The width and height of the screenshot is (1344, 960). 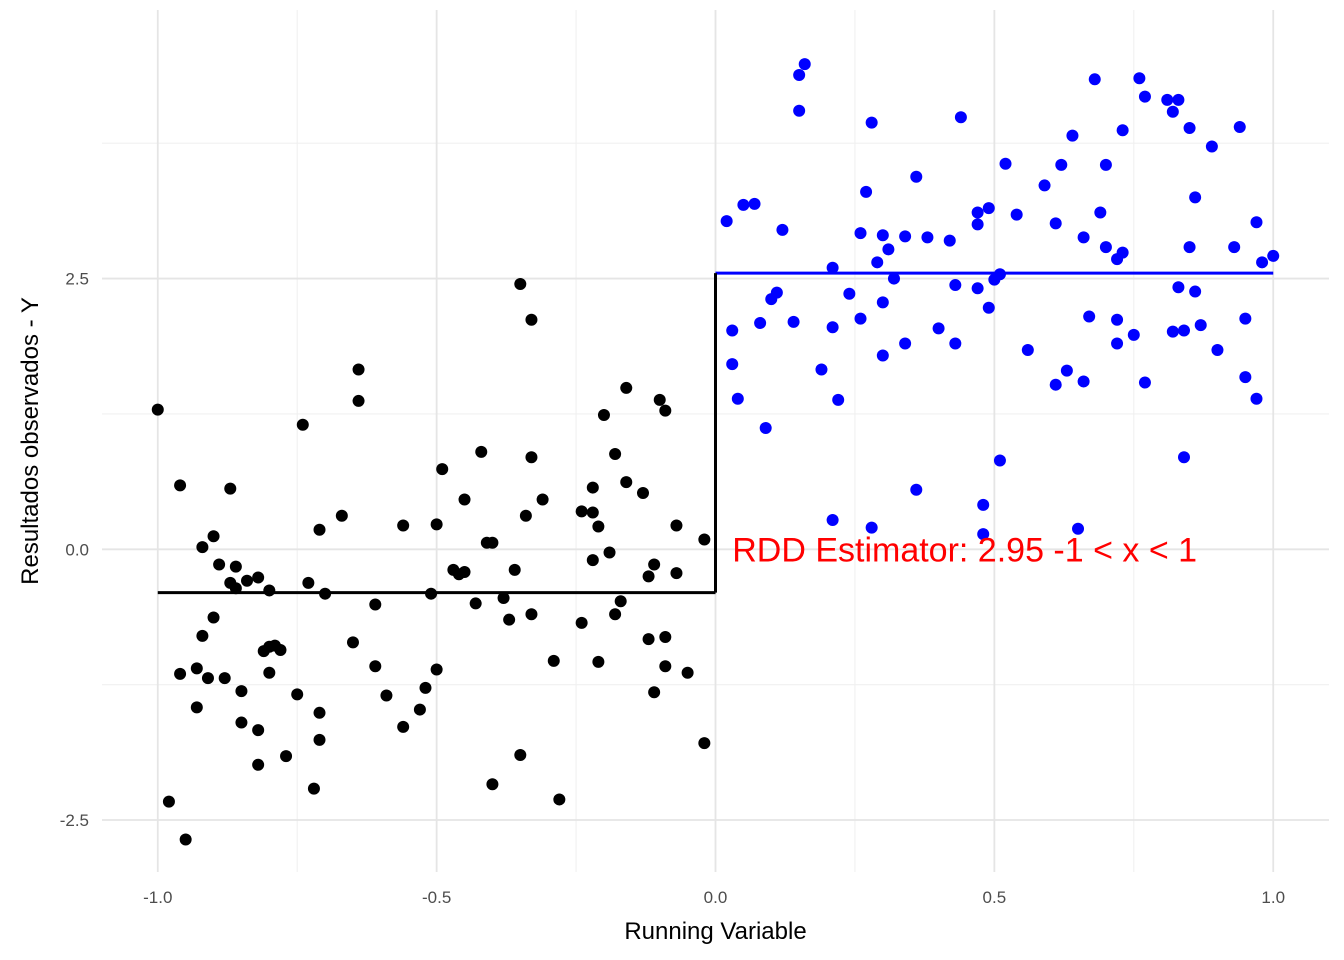 What do you see at coordinates (436, 897) in the screenshot?
I see `x-tick-label: -0.5` at bounding box center [436, 897].